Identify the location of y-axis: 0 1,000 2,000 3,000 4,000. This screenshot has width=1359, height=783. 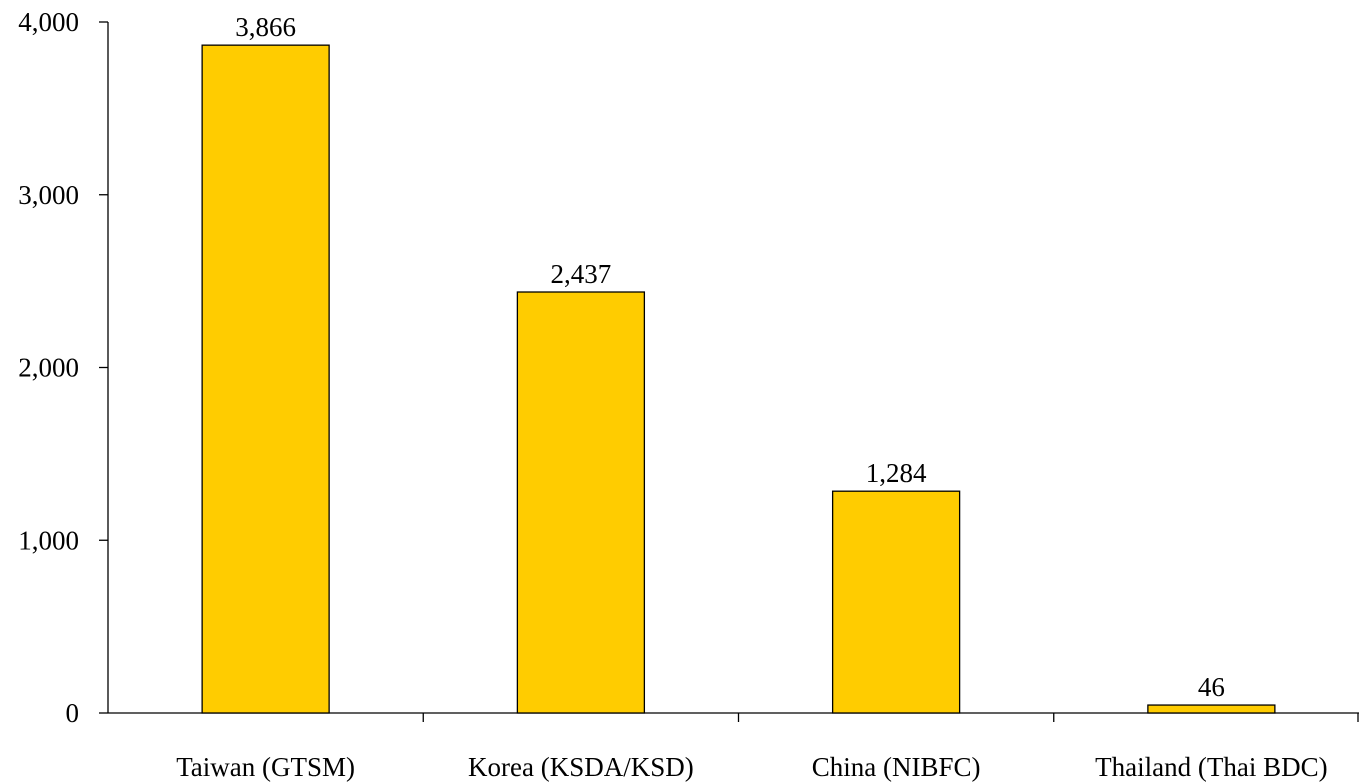
(63, 367).